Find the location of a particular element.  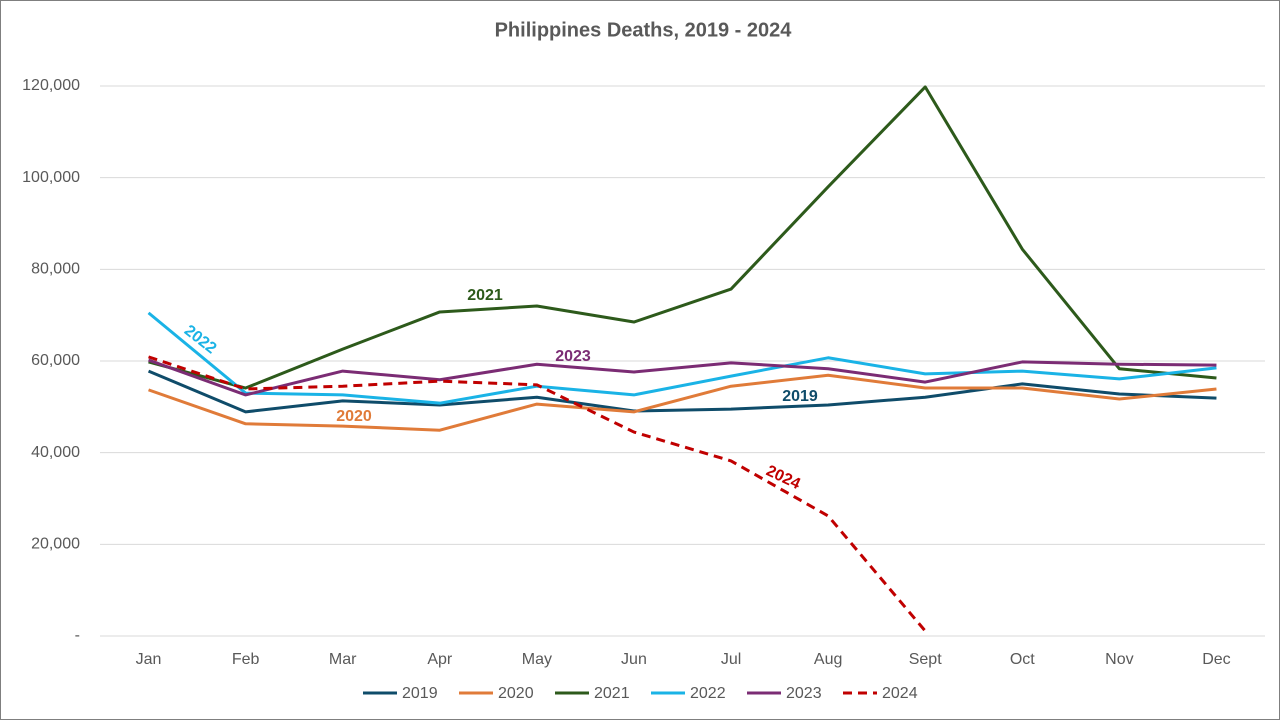

y-tick-label: - is located at coordinates (77, 635).